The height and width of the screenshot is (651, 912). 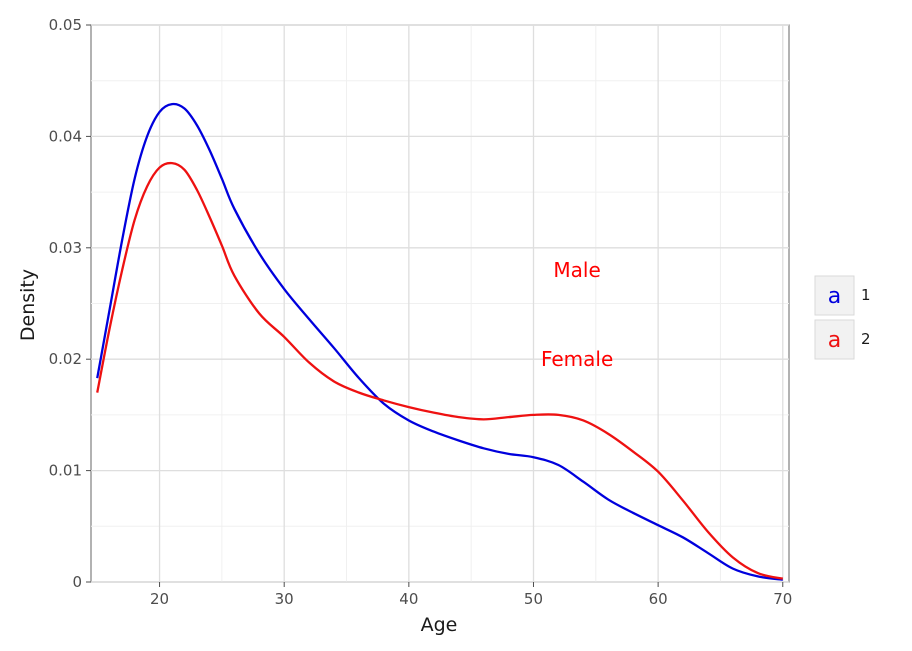 I want to click on x-tick-label: 60, so click(x=658, y=599).